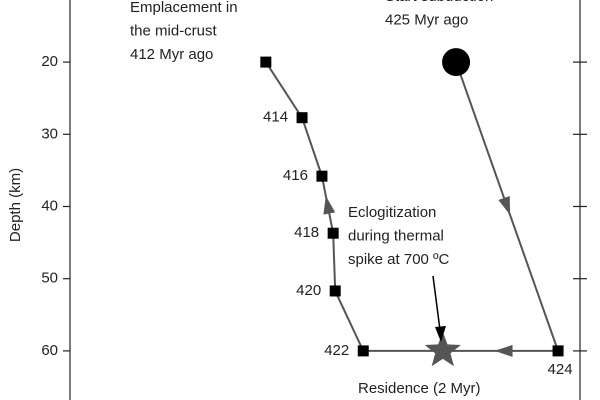  Describe the element at coordinates (419, 388) in the screenshot. I see `annotation: Residence (2 Myr)` at that location.